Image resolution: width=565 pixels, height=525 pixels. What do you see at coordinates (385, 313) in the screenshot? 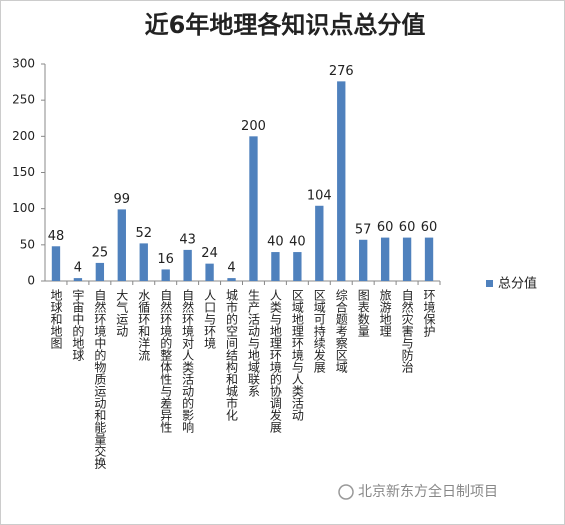
I see `x-tick-label: 旅游地理` at bounding box center [385, 313].